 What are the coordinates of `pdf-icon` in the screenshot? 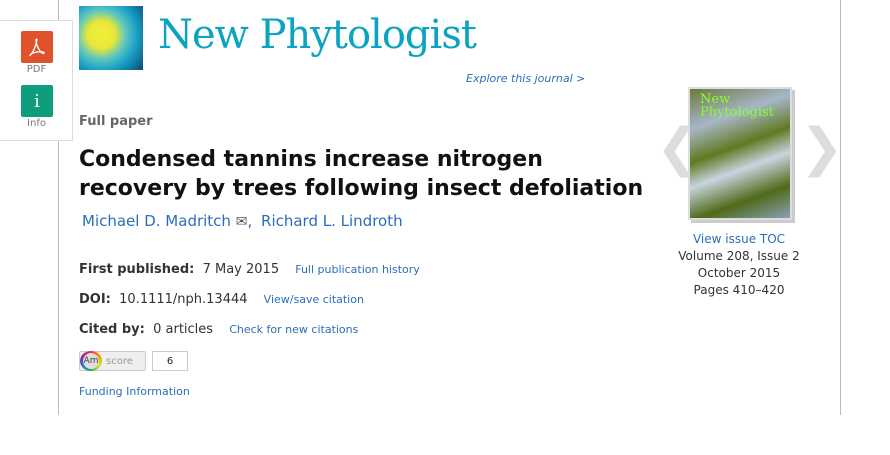 It's located at (37, 47).